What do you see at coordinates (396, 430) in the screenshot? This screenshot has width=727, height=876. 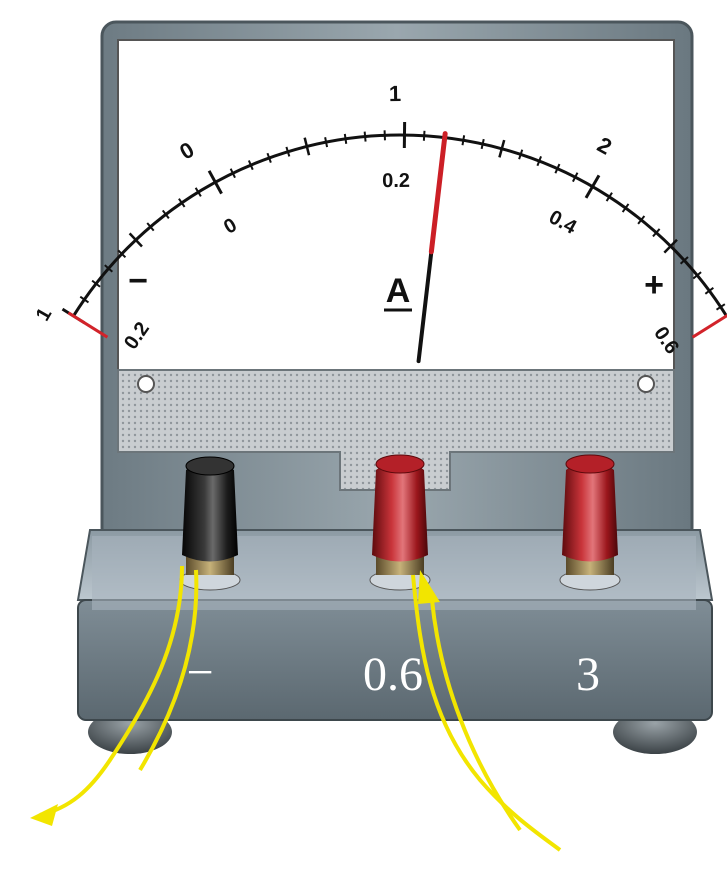 I see `mirror-strip` at bounding box center [396, 430].